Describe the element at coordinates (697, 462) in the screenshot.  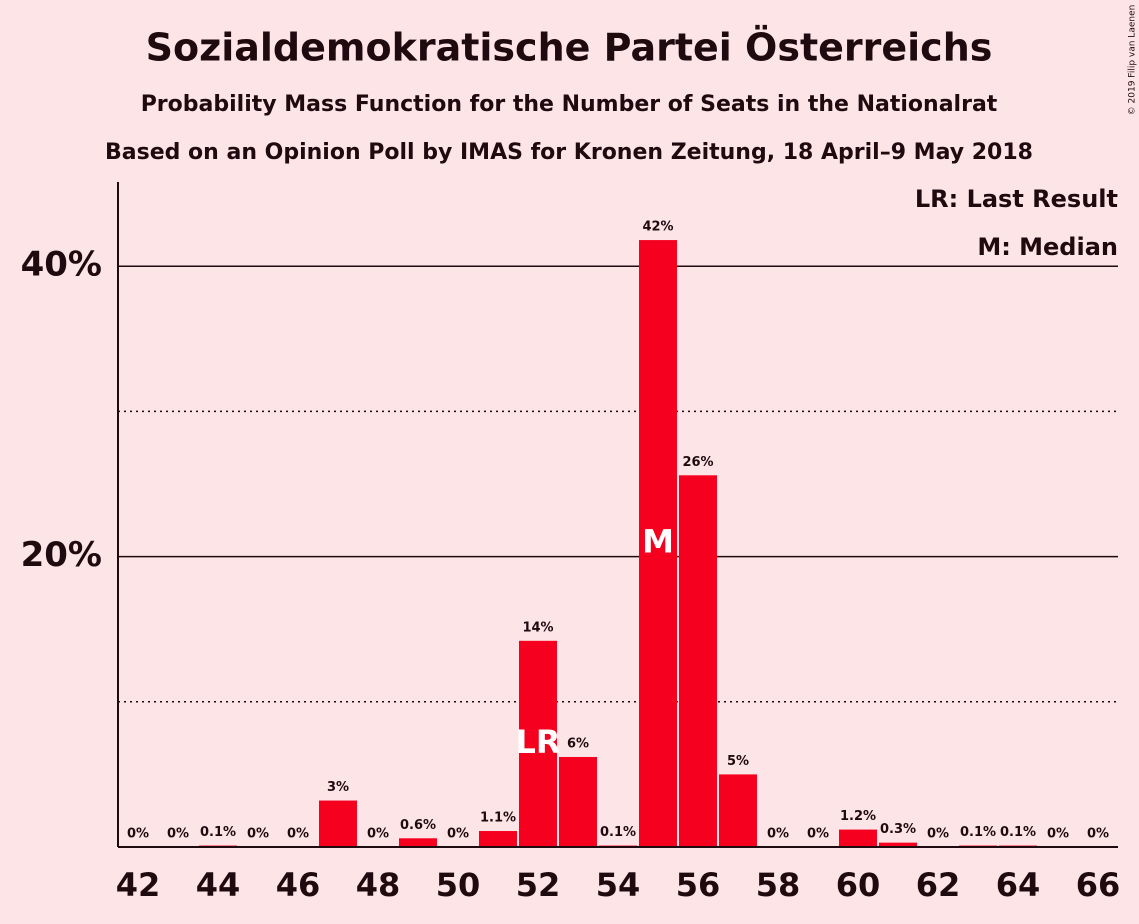
I see `value-label: 26%` at that location.